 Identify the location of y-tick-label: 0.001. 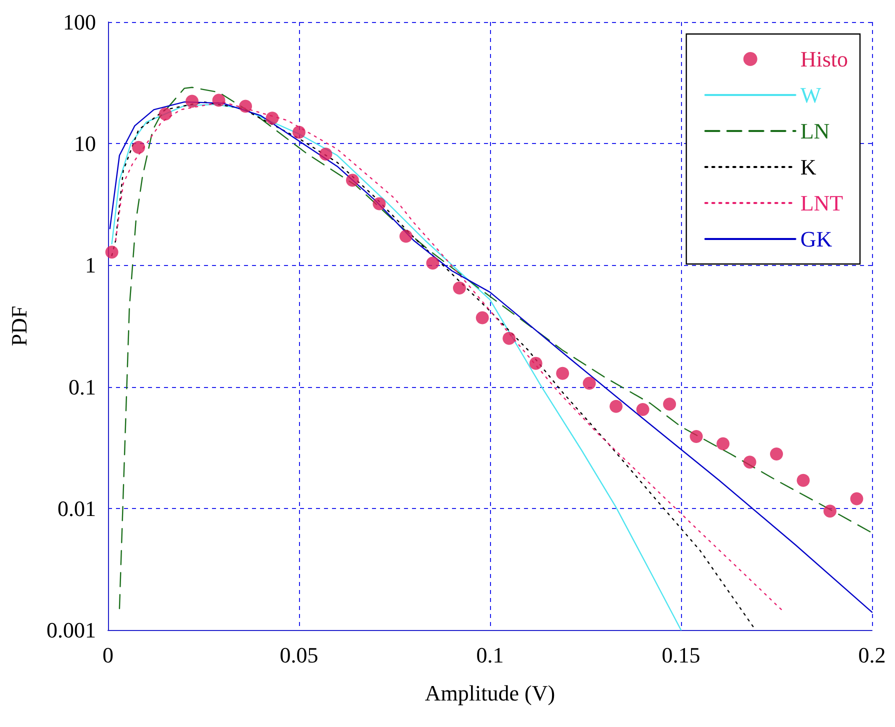
(71, 630).